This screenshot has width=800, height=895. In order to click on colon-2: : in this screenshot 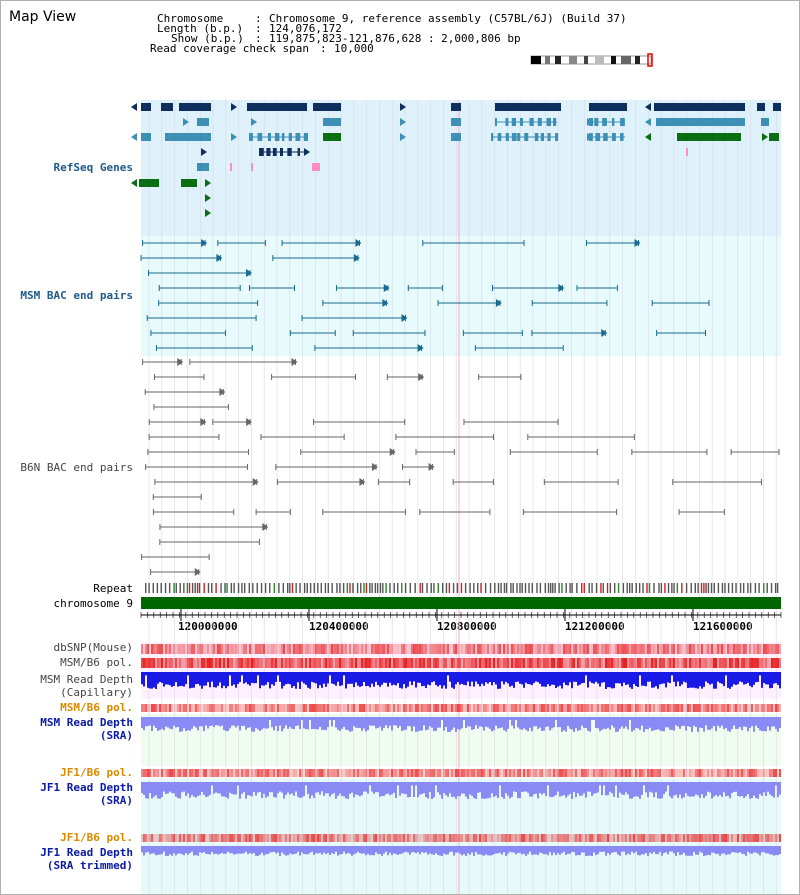, I will do `click(258, 28)`.